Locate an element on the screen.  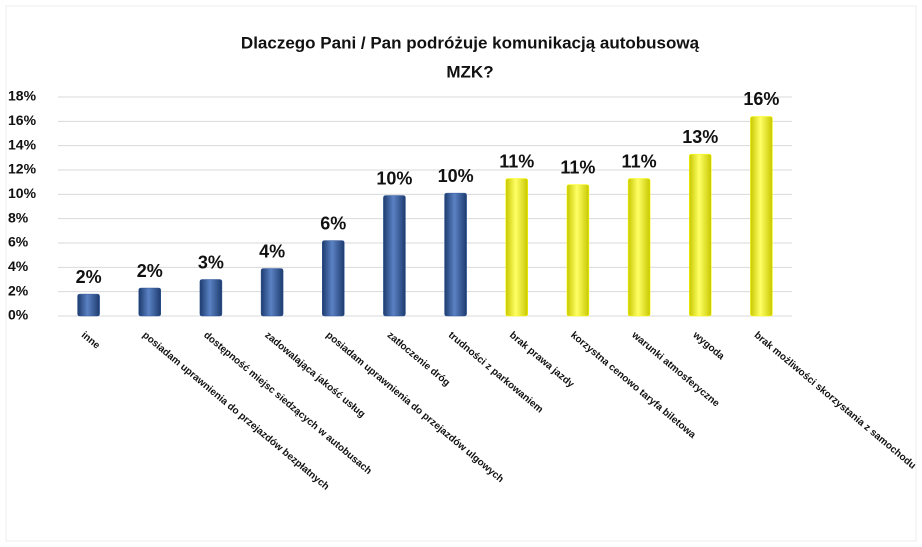
y-tick-label: 6% is located at coordinates (18, 242).